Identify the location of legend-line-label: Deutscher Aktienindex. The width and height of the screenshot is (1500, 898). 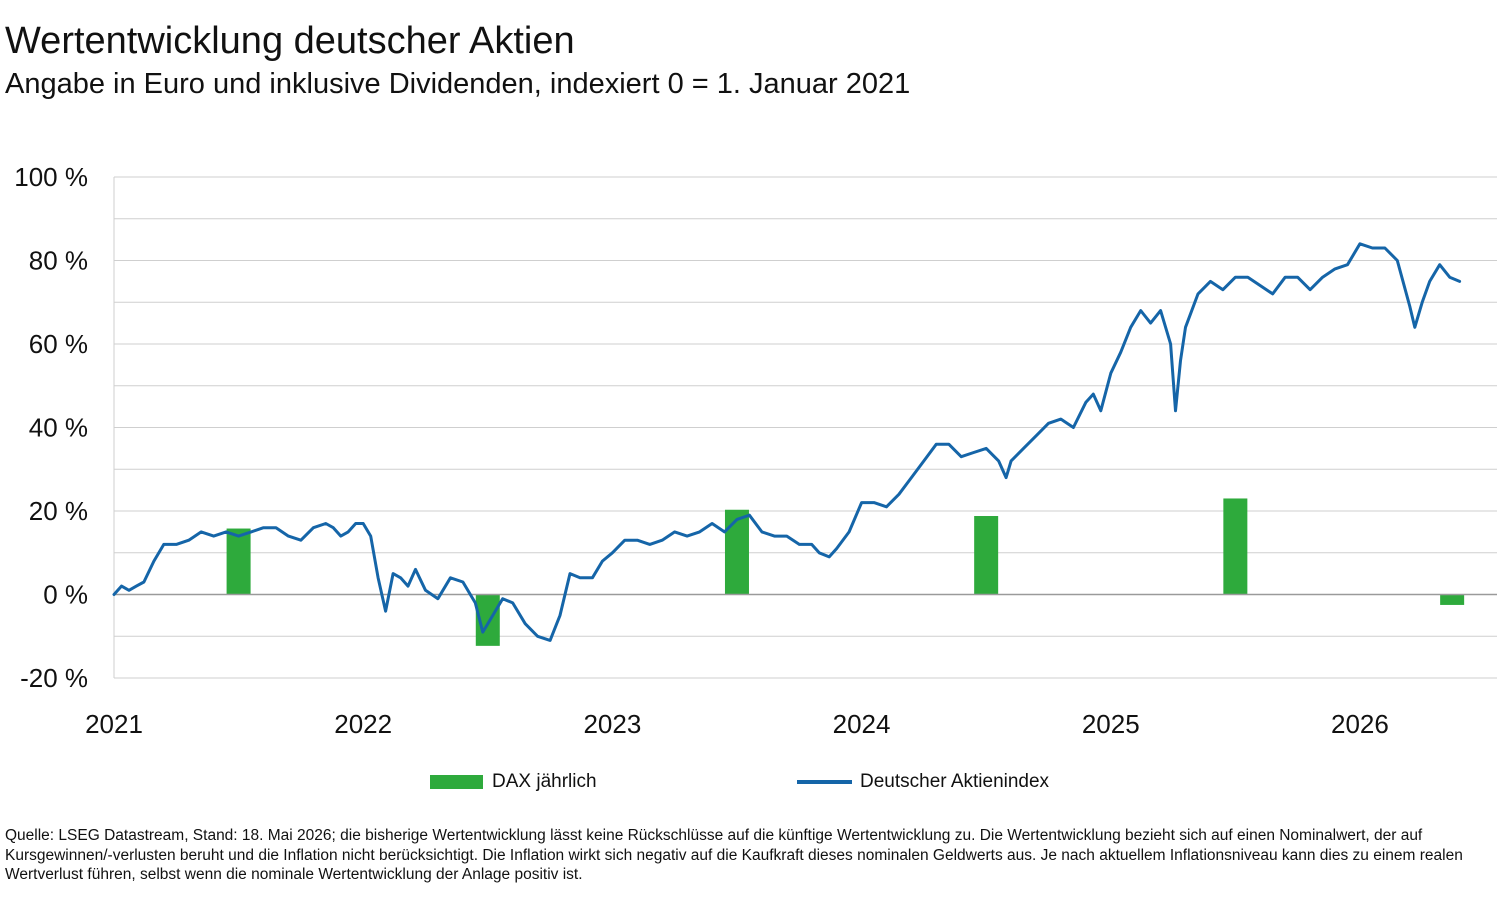
(955, 781).